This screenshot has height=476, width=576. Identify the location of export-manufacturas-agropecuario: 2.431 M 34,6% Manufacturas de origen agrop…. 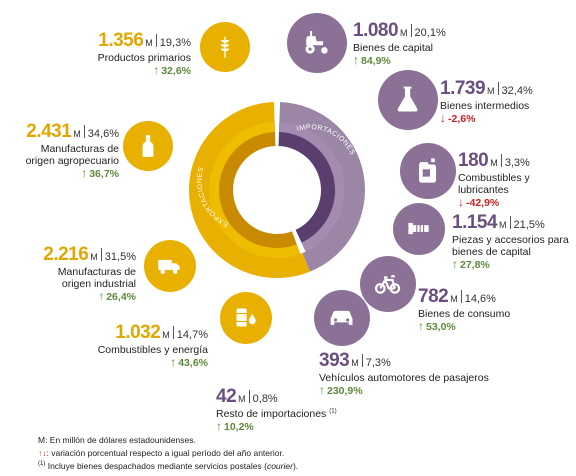
(72, 150).